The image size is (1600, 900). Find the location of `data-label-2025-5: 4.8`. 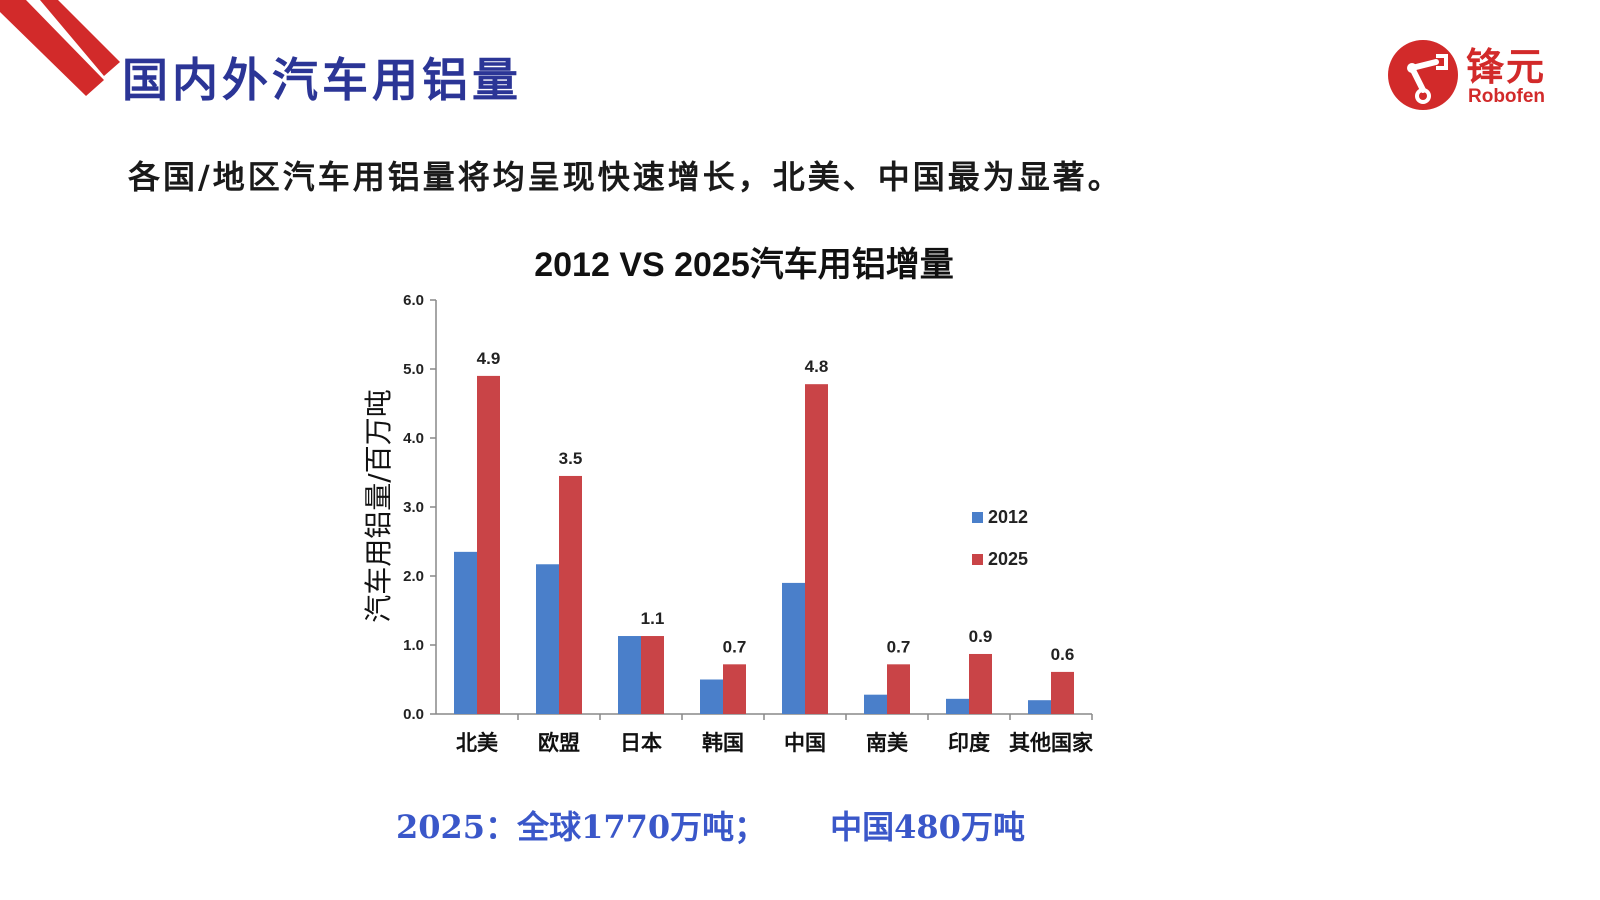

data-label-2025-5: 4.8 is located at coordinates (817, 366).